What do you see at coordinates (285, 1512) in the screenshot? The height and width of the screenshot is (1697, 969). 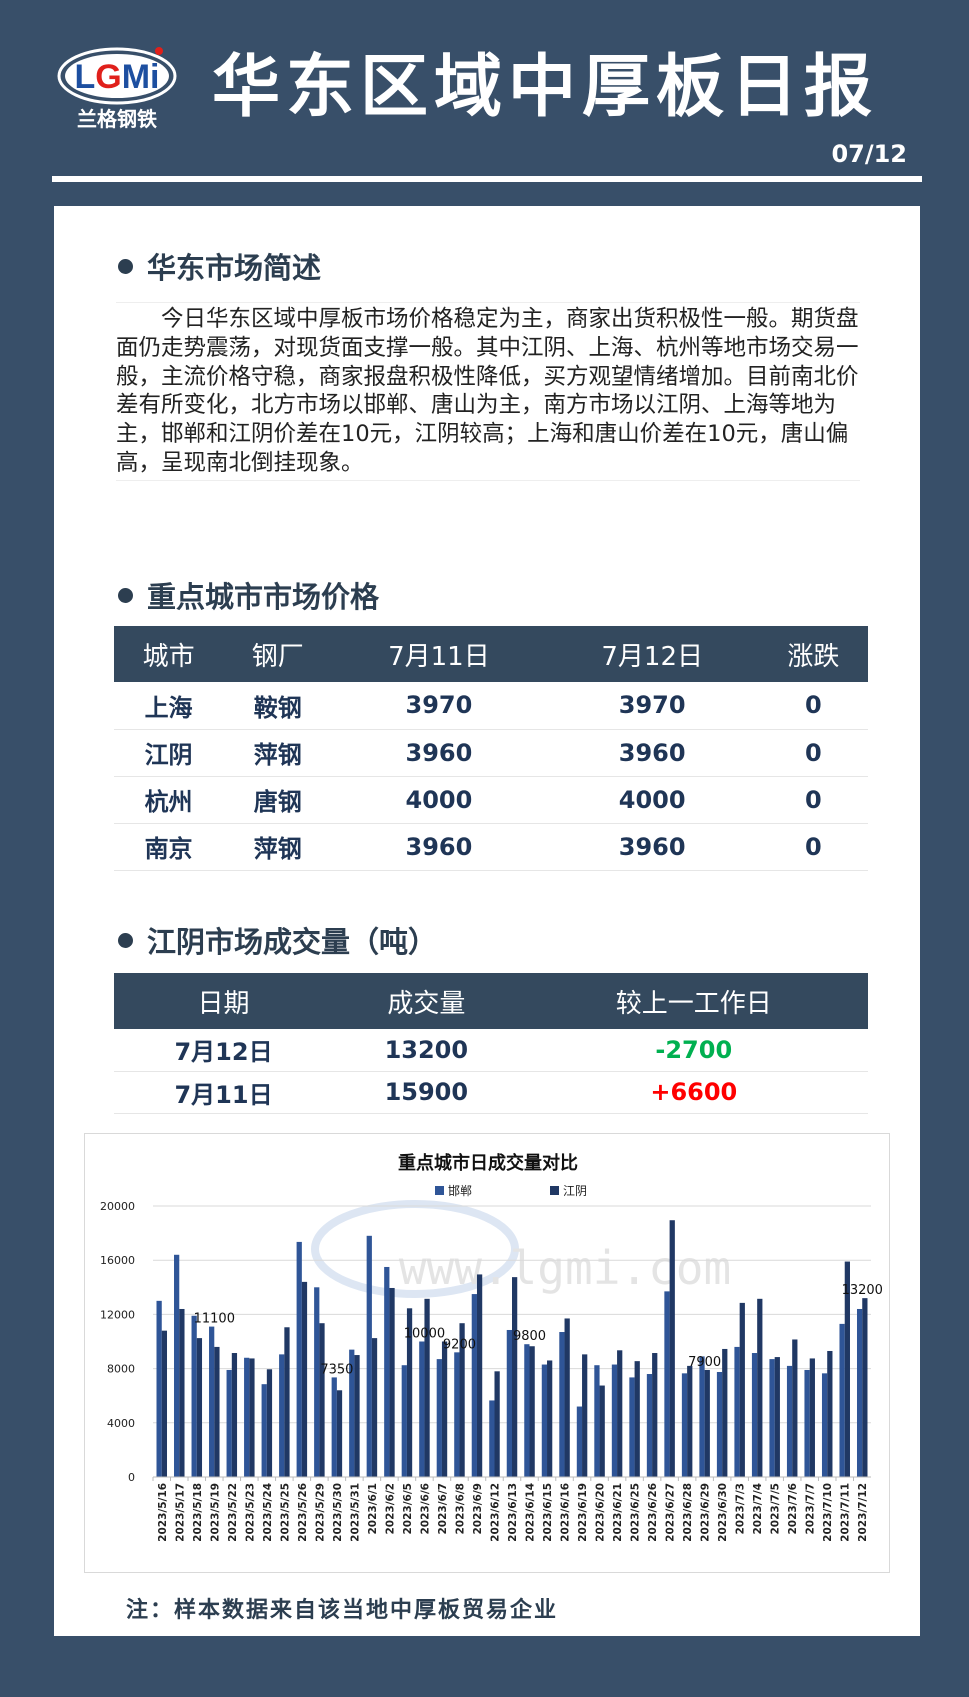 I see `x-tick-label: 2023/5/25` at bounding box center [285, 1512].